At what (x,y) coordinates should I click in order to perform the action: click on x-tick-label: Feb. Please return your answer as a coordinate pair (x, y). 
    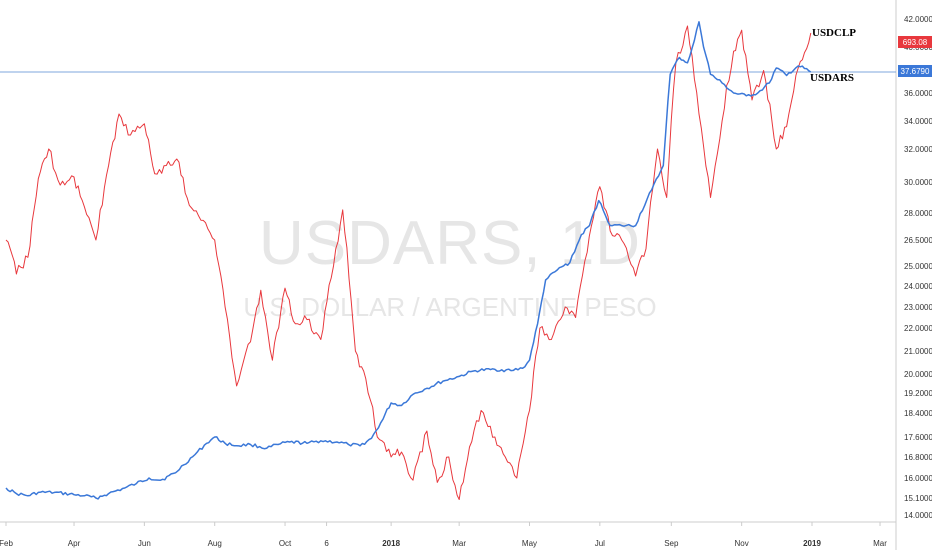
    Looking at the image, I should click on (6, 543).